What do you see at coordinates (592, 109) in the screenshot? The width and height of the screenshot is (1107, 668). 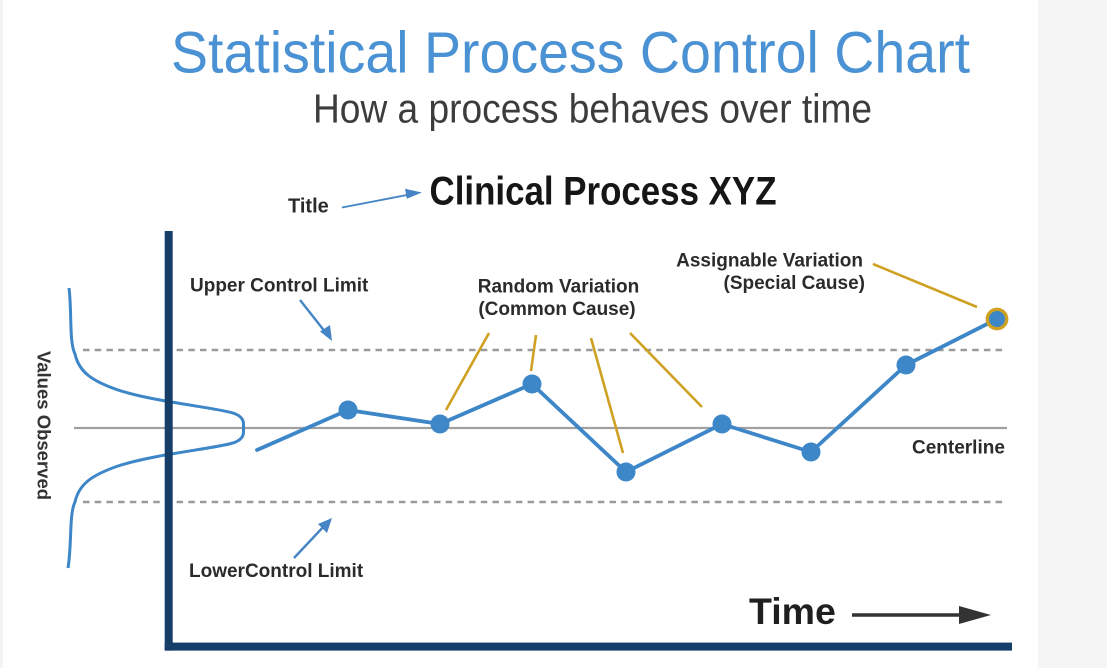 I see `svg-text:How a process behaves over tim: How a process behaves over time` at bounding box center [592, 109].